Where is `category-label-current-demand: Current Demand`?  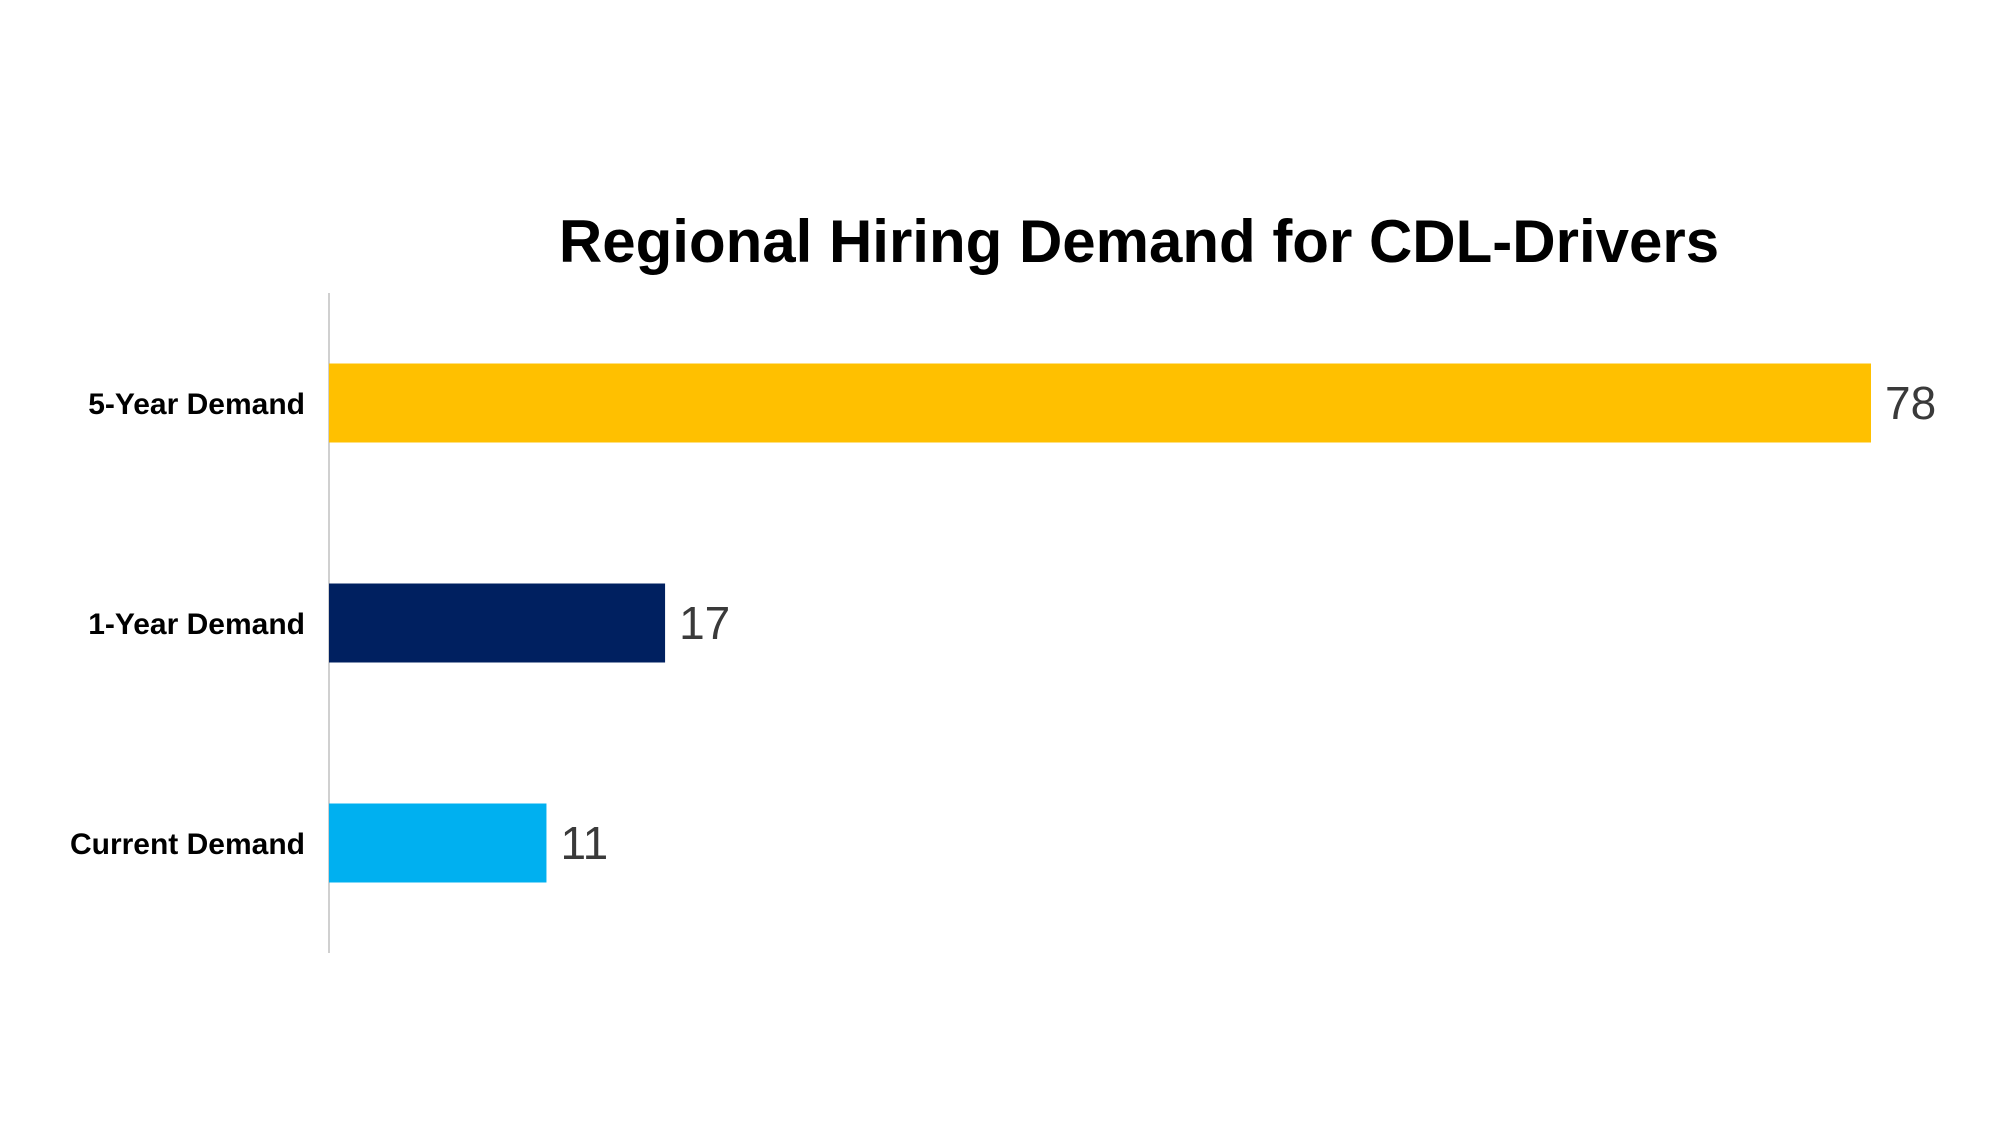
category-label-current-demand: Current Demand is located at coordinates (187, 844).